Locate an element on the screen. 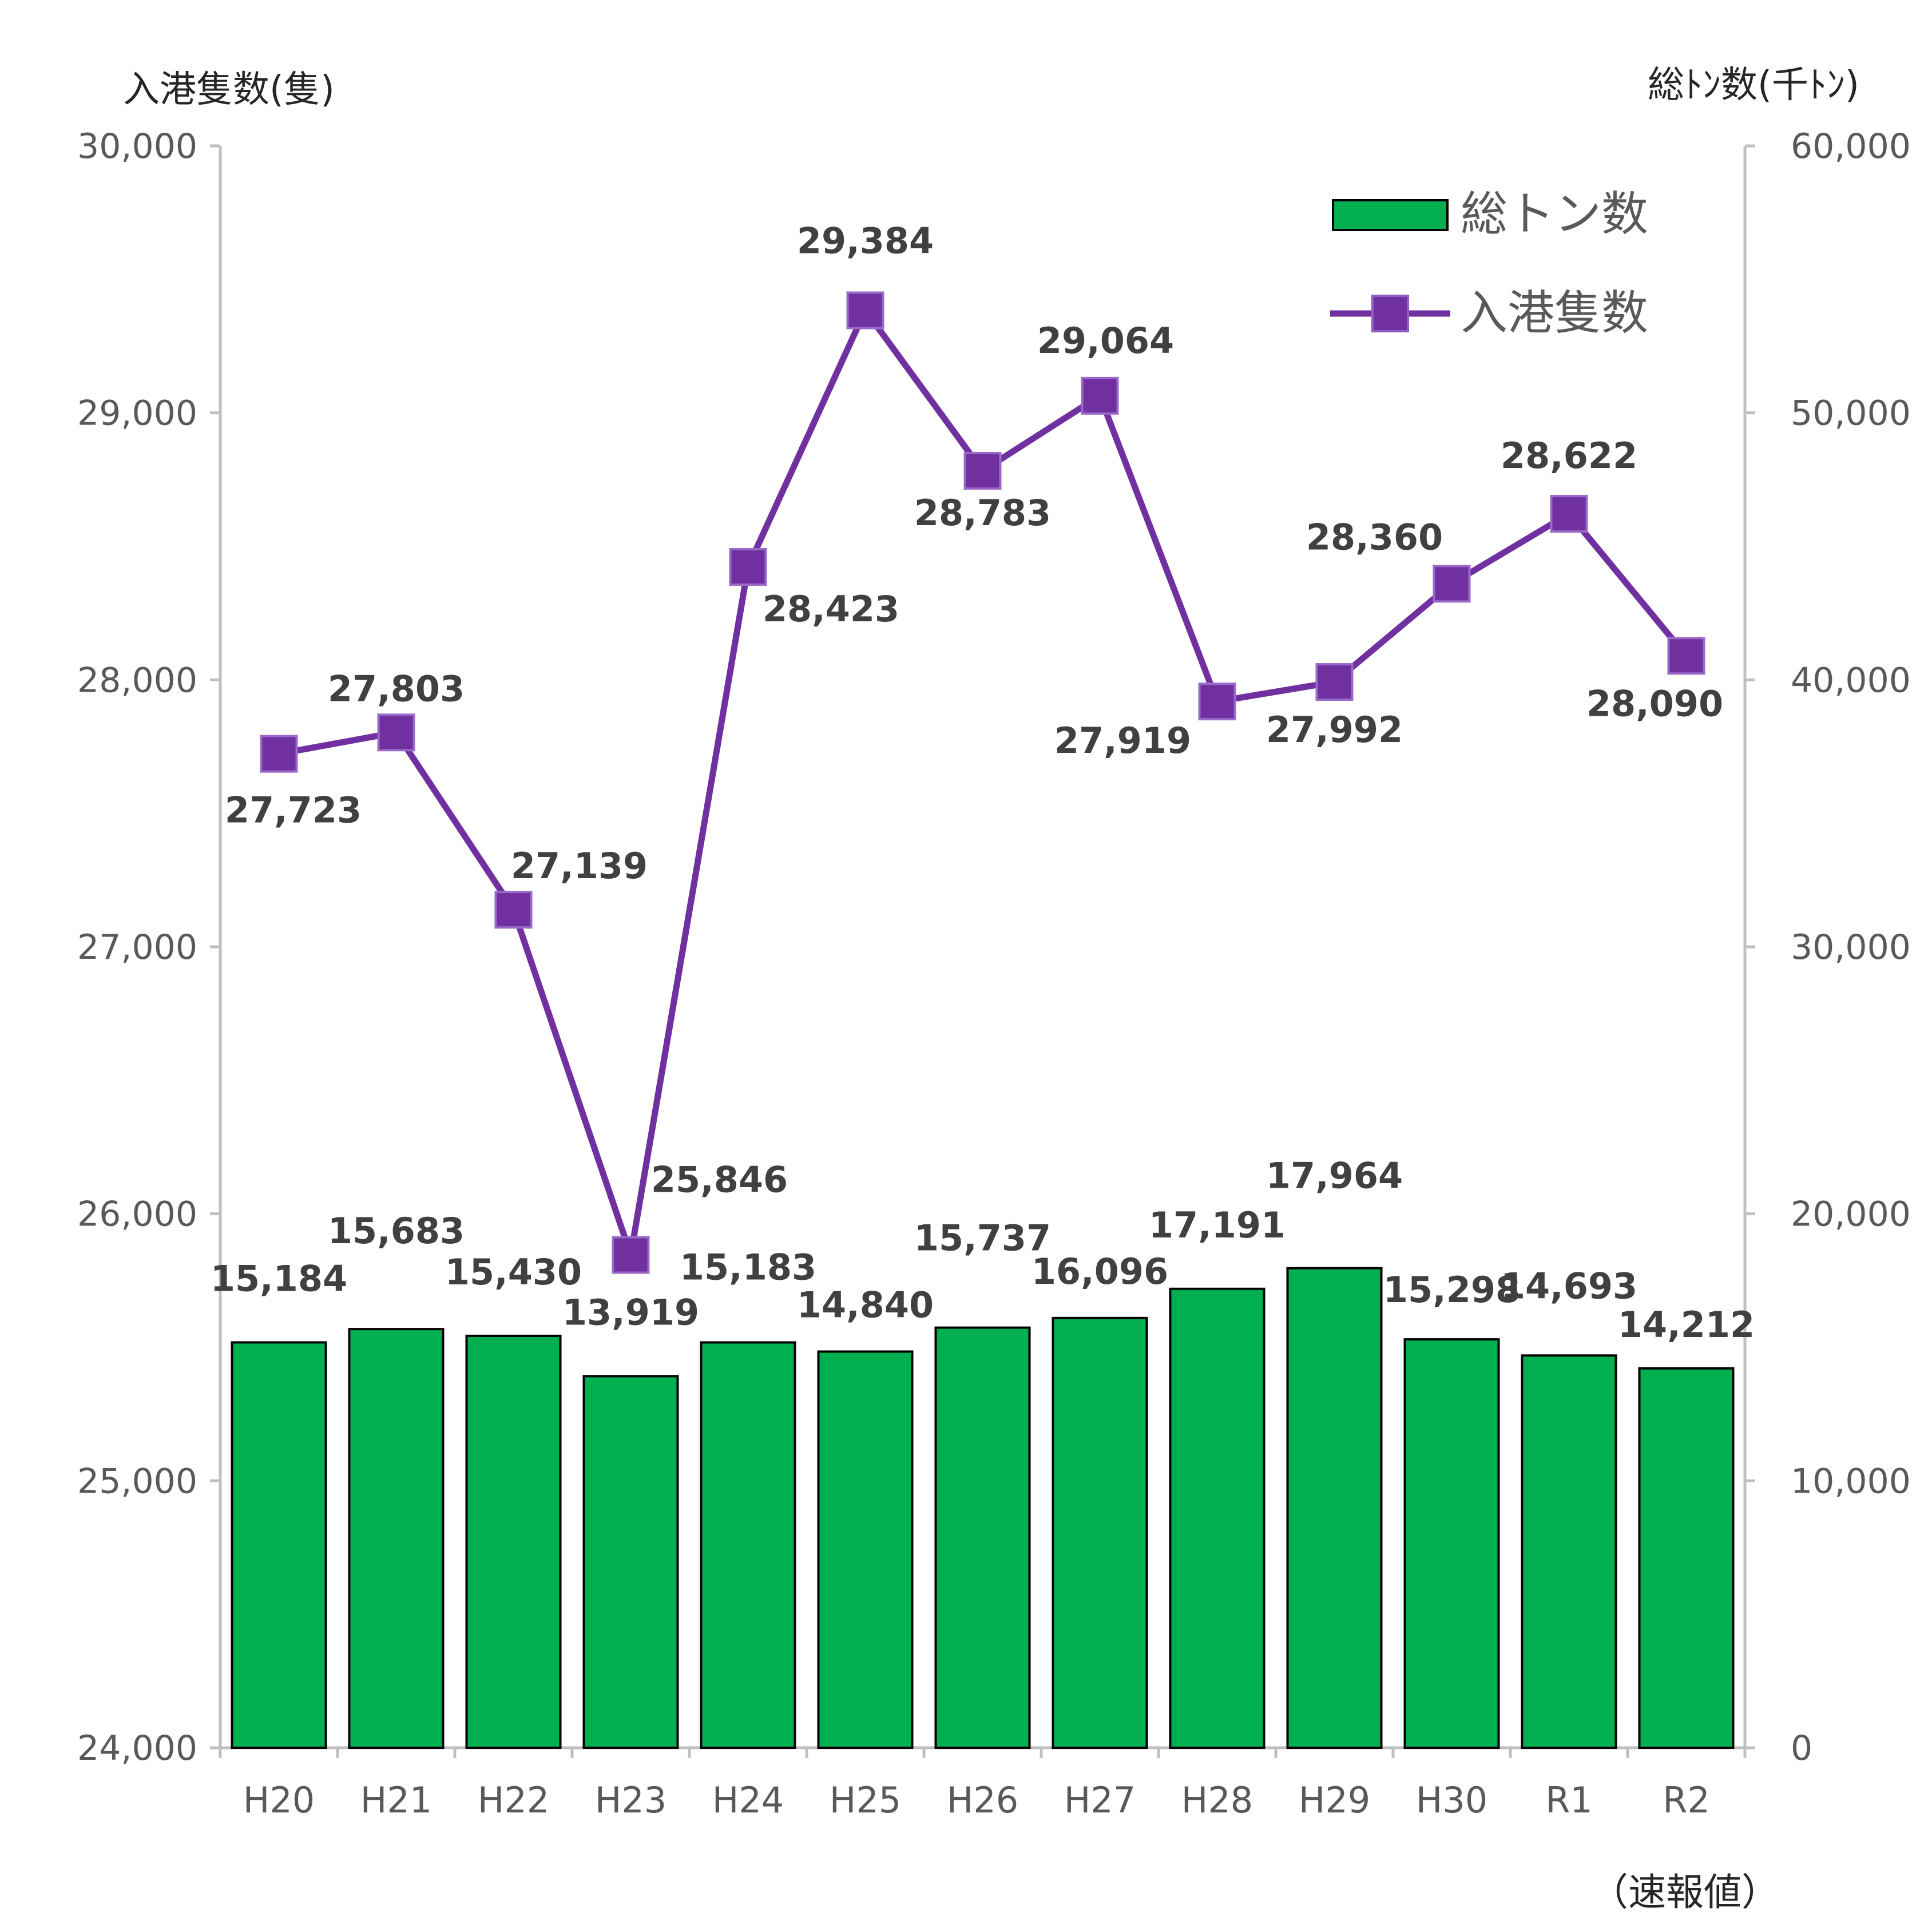 Image resolution: width=1932 pixels, height=1932 pixels. legend-swatch-tonnage is located at coordinates (1390, 215).